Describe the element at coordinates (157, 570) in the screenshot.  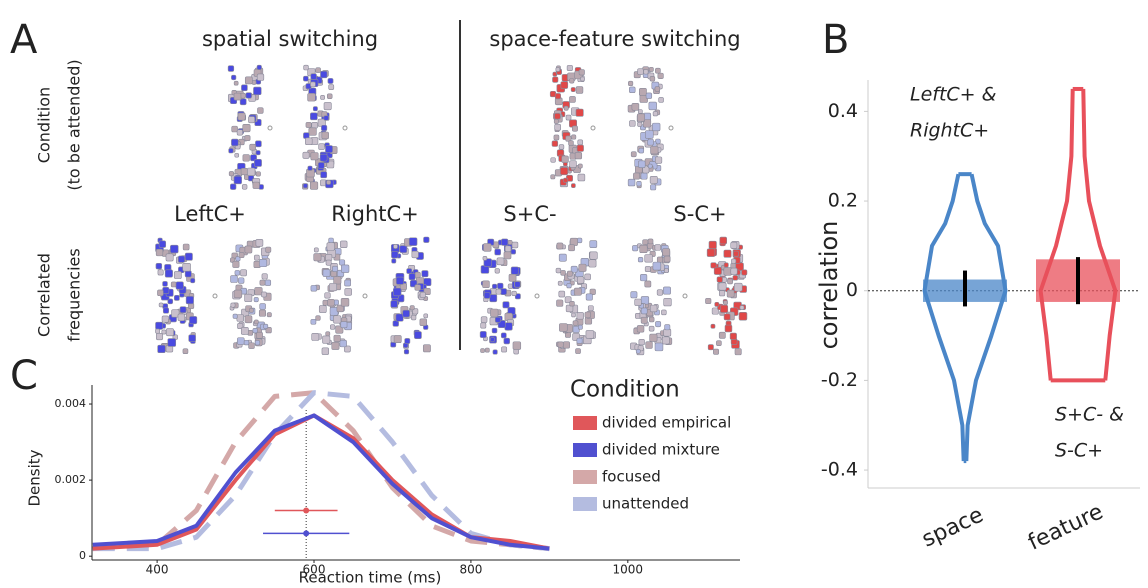
I see `x-tick-label: 400` at that location.